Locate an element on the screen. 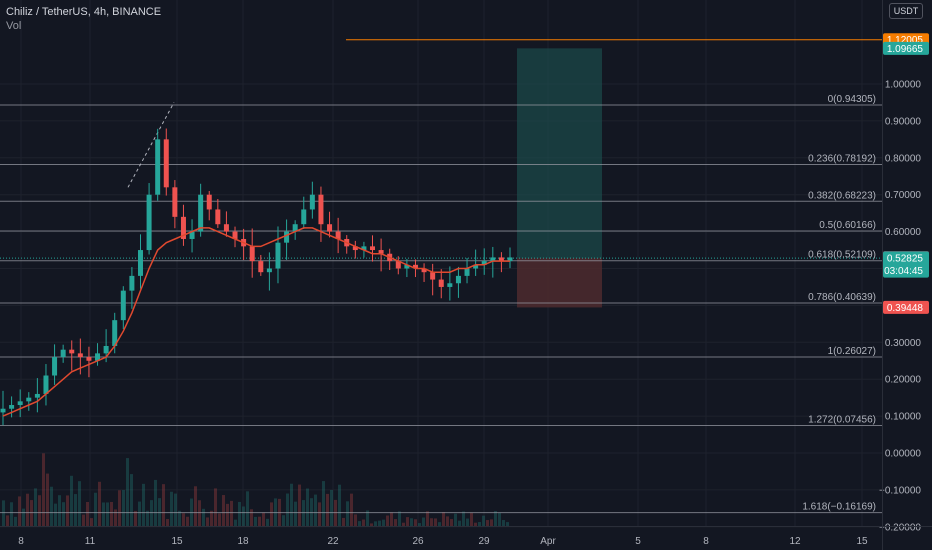 The width and height of the screenshot is (932, 550). y-tick-label: 0.00000 is located at coordinates (903, 454).